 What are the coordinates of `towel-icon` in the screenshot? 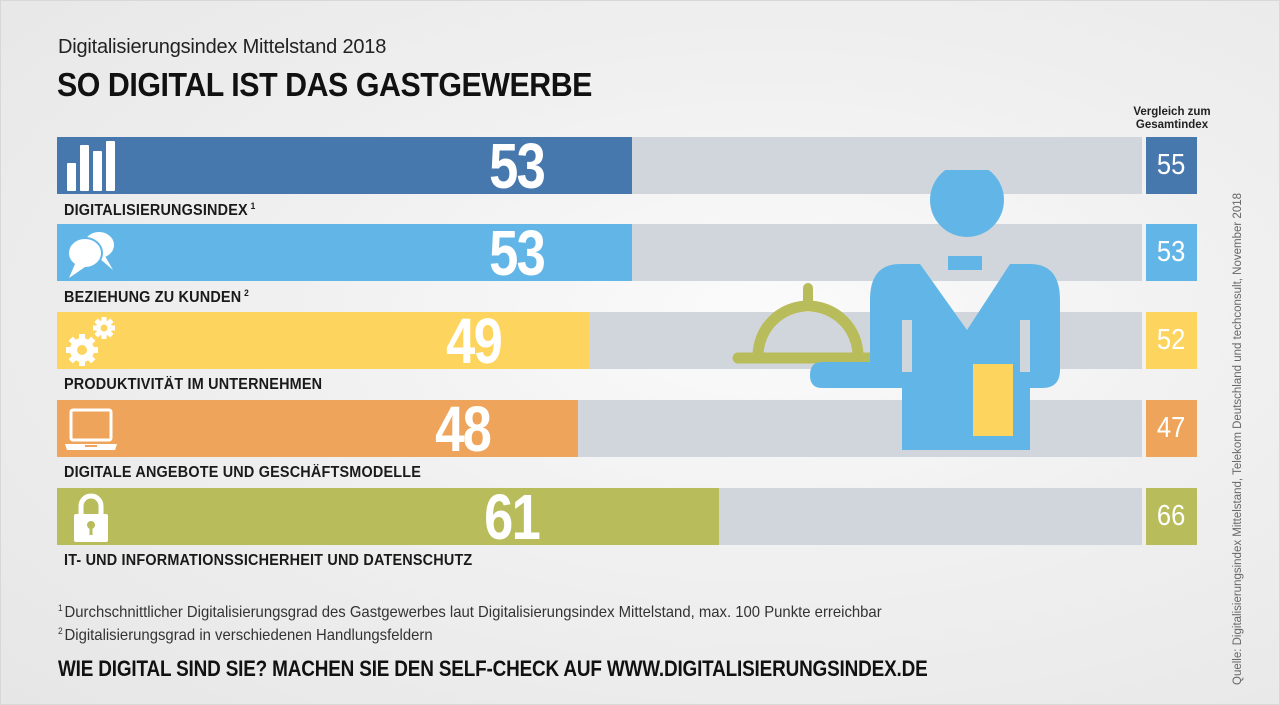 It's located at (993, 400).